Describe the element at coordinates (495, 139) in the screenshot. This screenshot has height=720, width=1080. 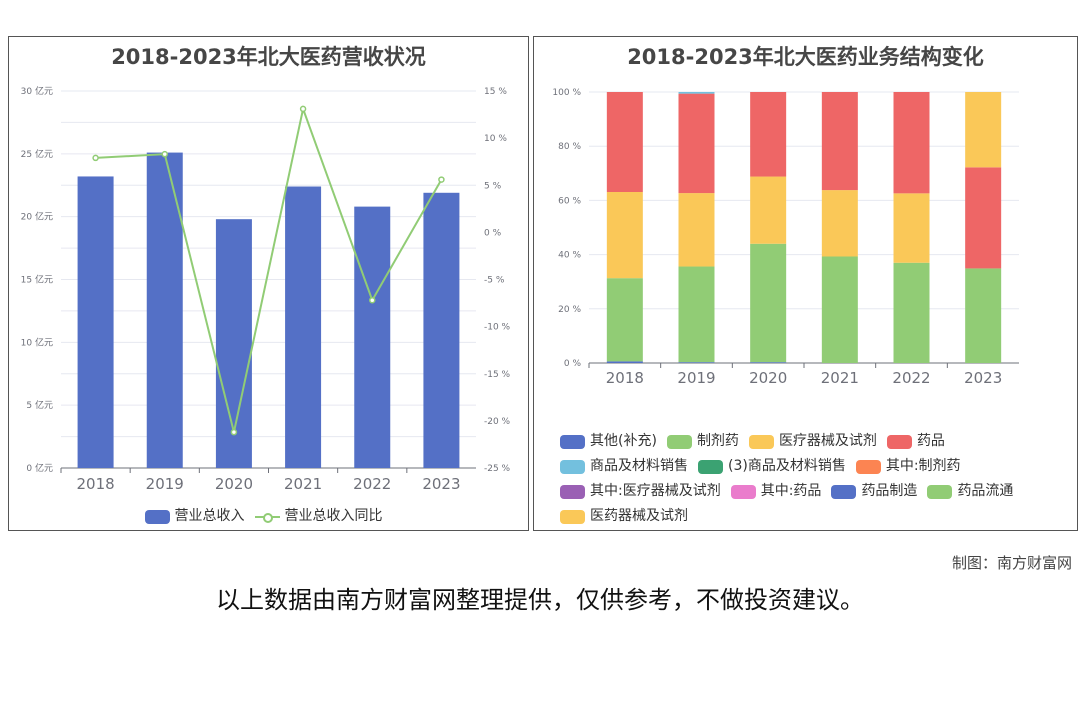
I see `y-right-tick-label: 10 %` at that location.